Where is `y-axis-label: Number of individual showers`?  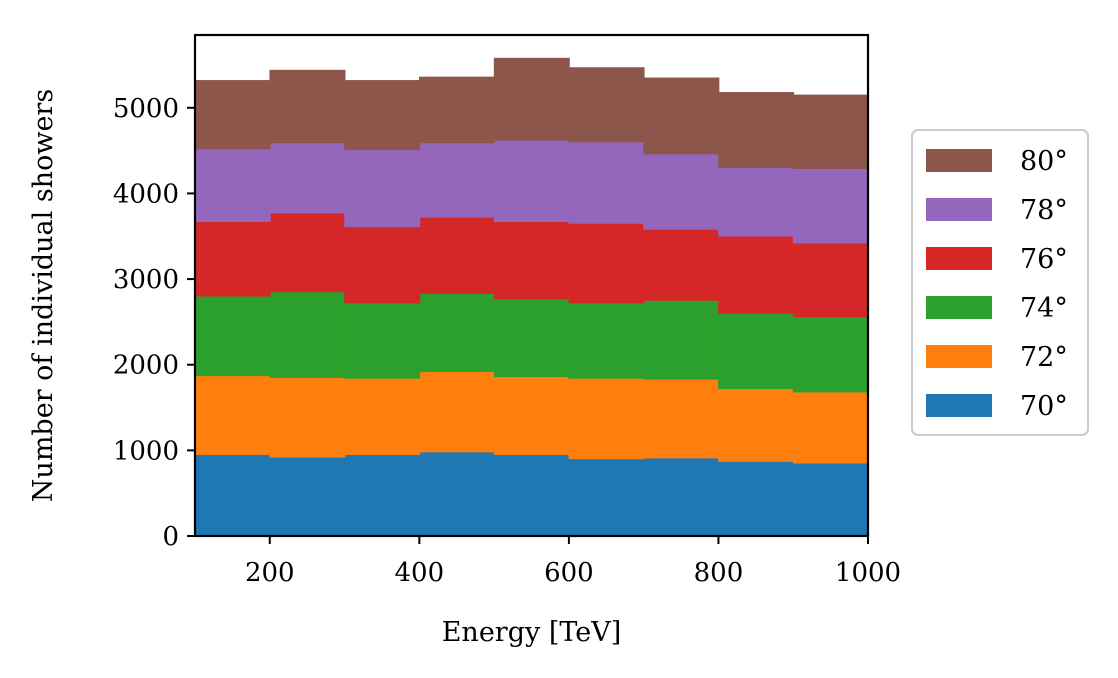
y-axis-label: Number of individual showers is located at coordinates (43, 295).